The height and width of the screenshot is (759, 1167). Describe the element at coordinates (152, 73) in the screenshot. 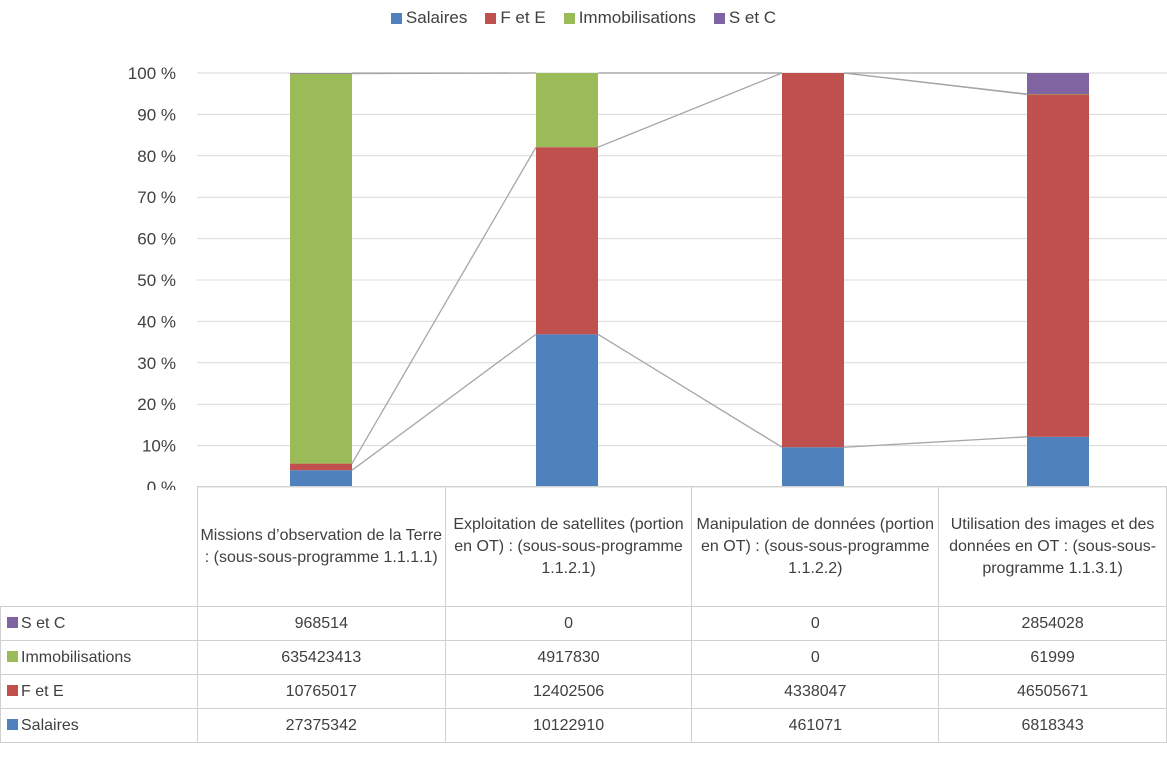

I see `y-tick-label: 100 %` at that location.